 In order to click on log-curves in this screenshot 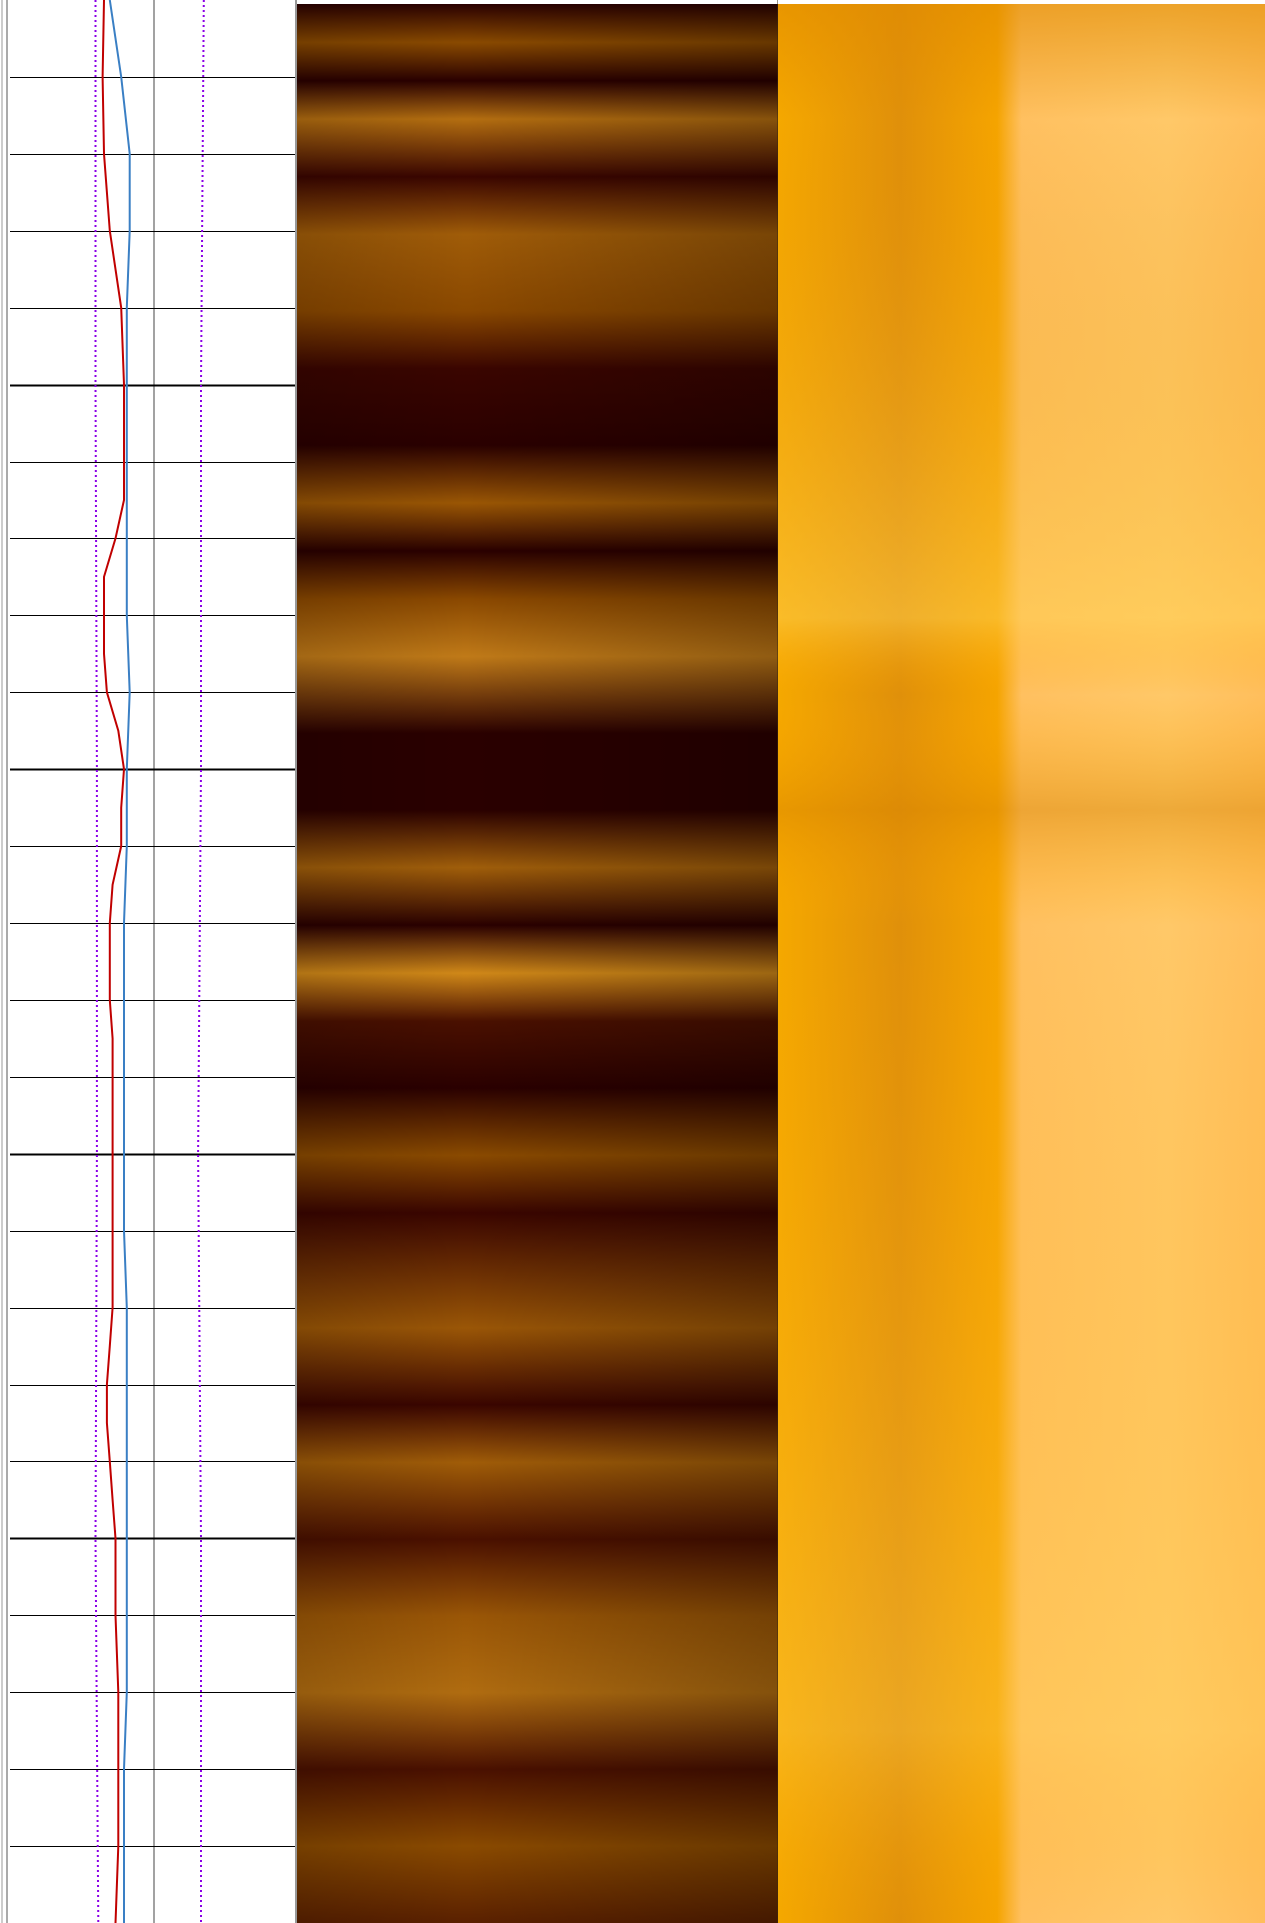, I will do `click(149, 961)`.